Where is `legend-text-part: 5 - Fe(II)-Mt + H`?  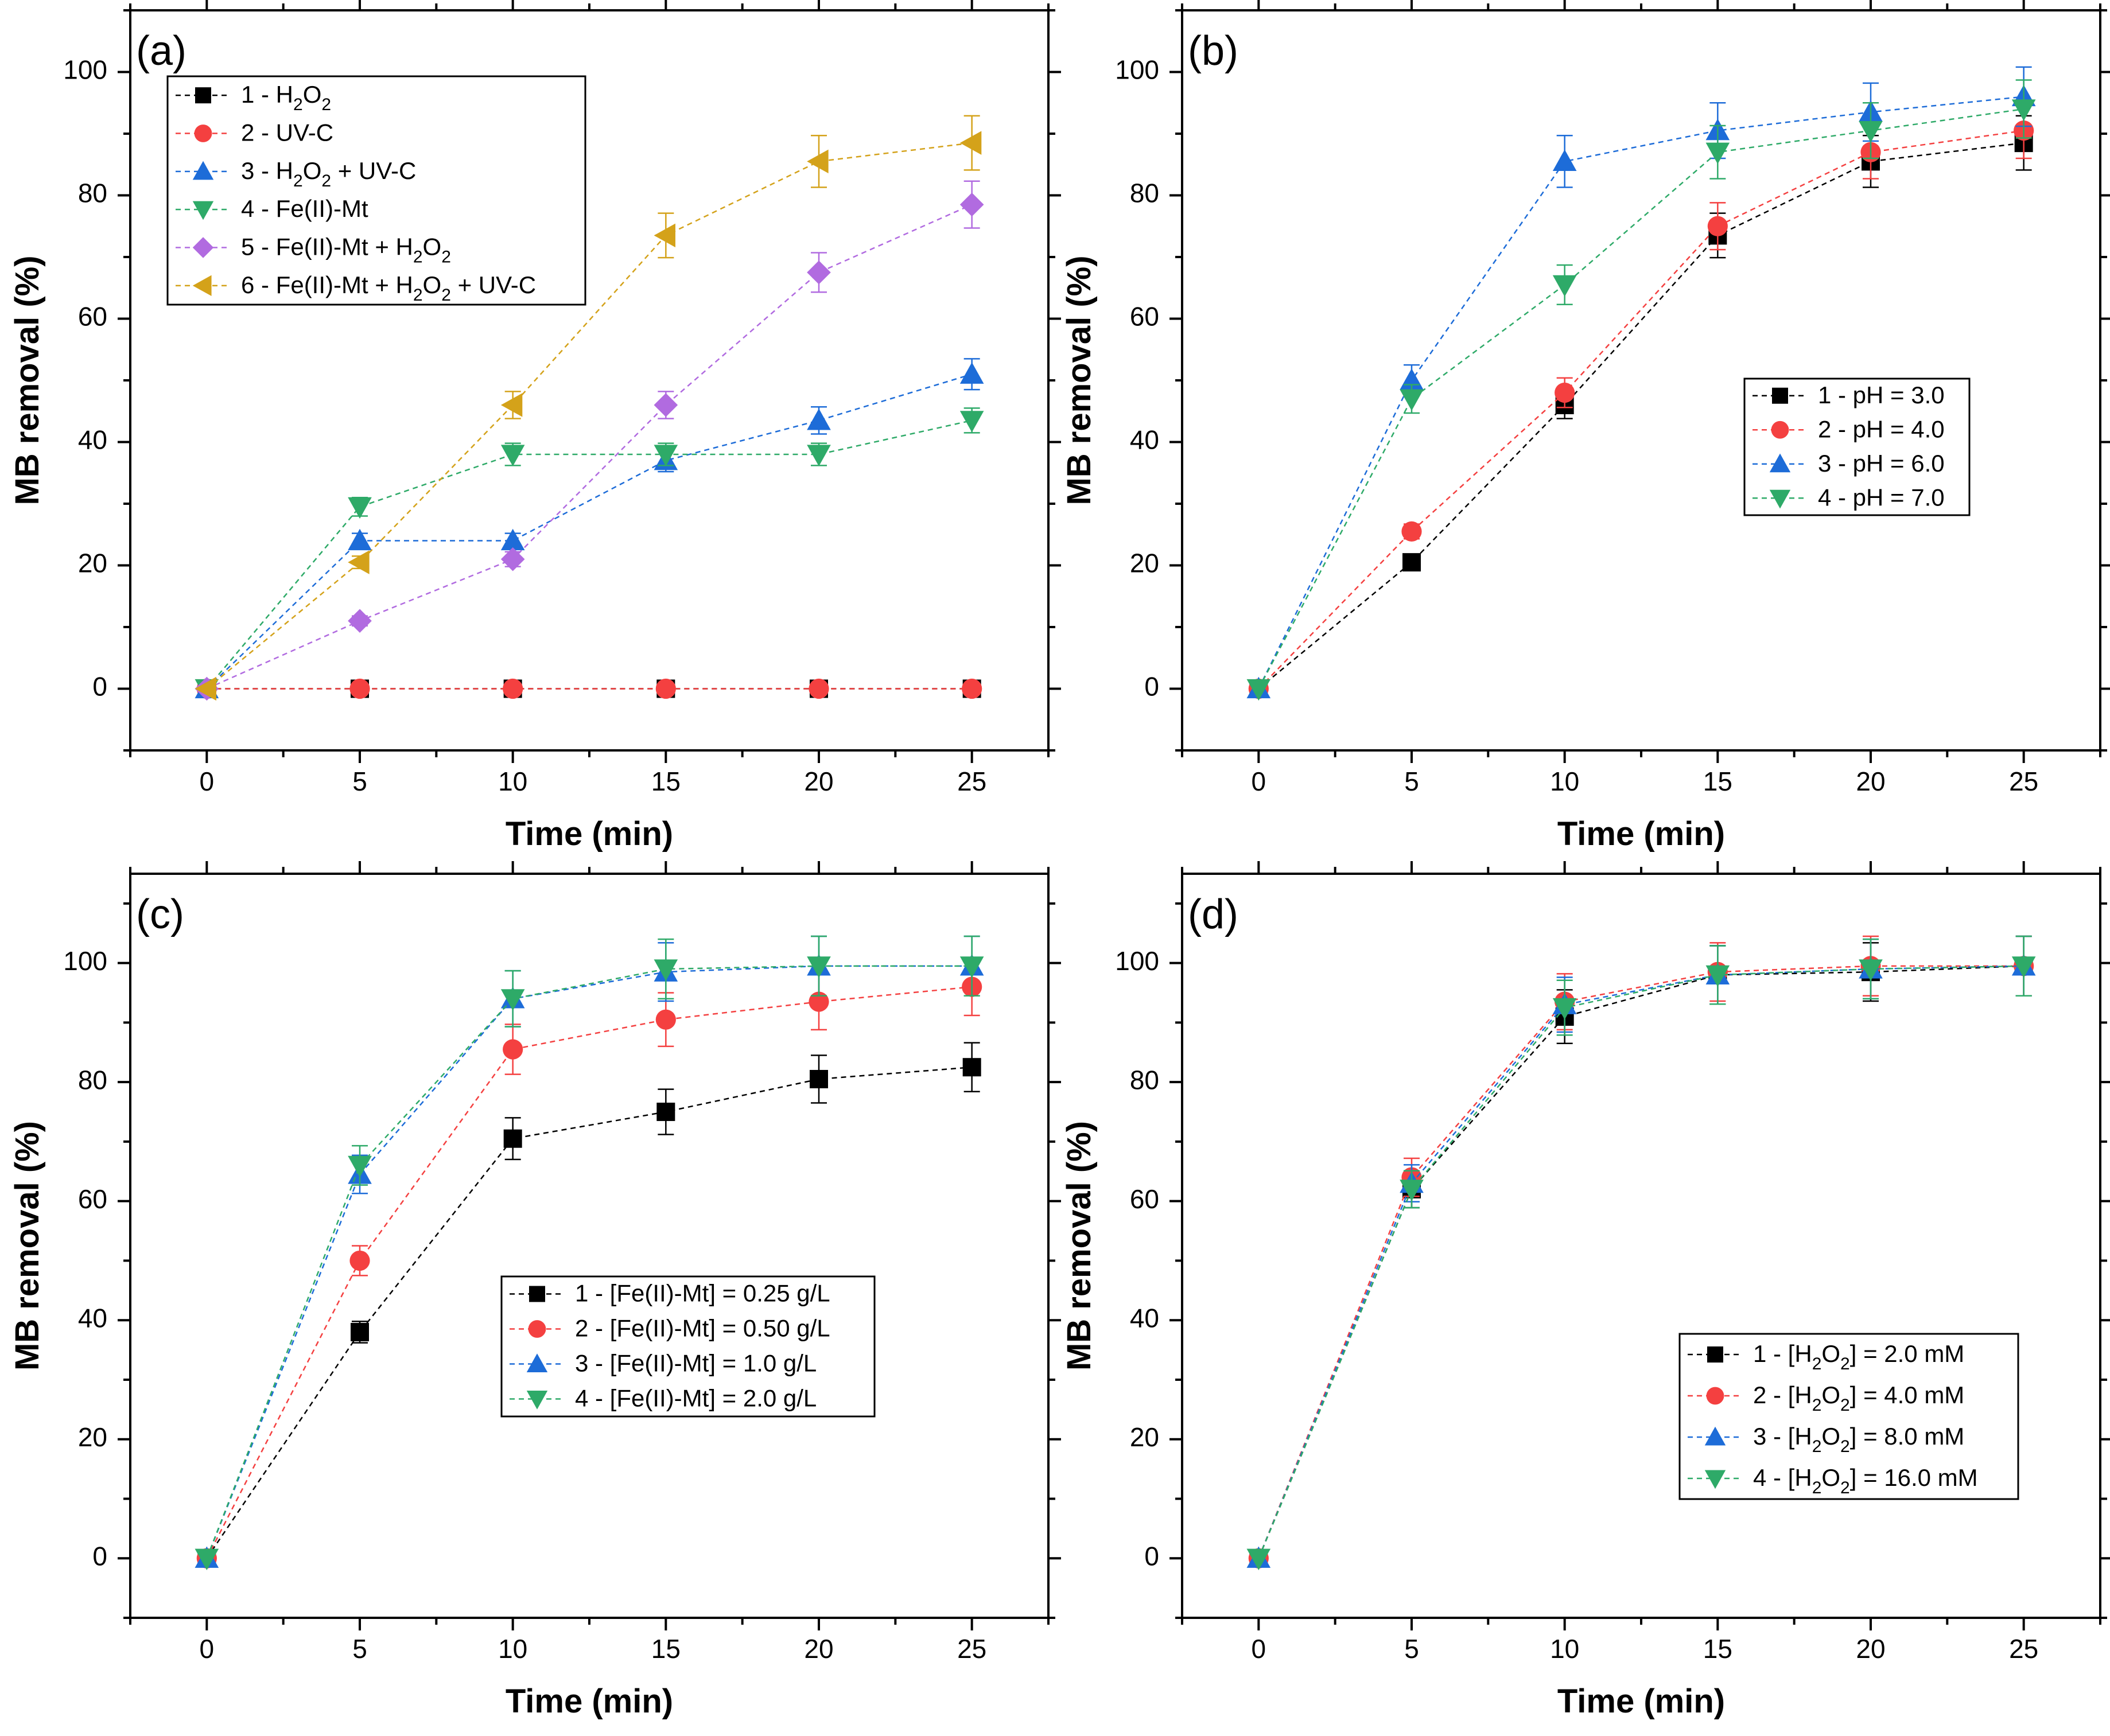
legend-text-part: 5 - Fe(II)-Mt + H is located at coordinates (327, 247).